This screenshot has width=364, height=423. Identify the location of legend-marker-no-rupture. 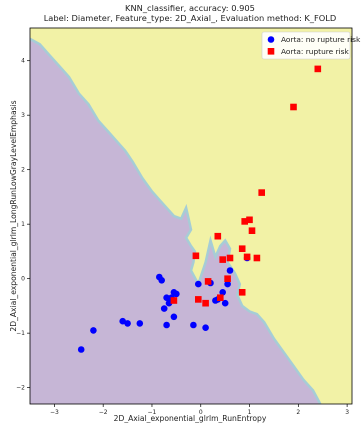
(271, 39).